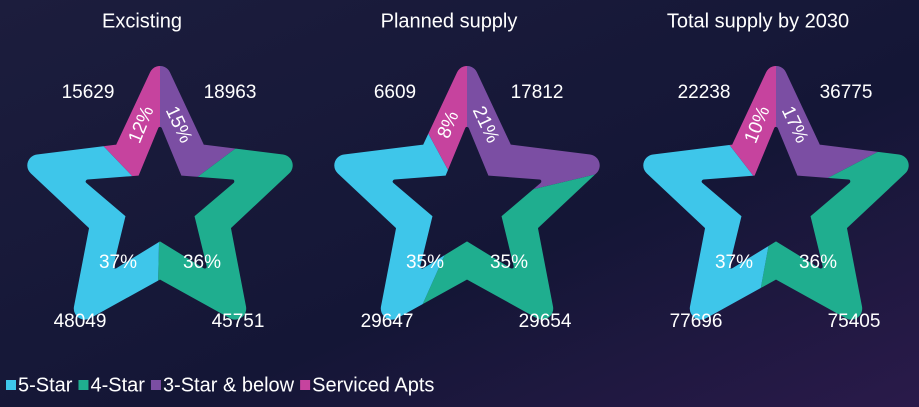 Image resolution: width=919 pixels, height=407 pixels. What do you see at coordinates (117, 385) in the screenshot?
I see `legend-label: 4-Star` at bounding box center [117, 385].